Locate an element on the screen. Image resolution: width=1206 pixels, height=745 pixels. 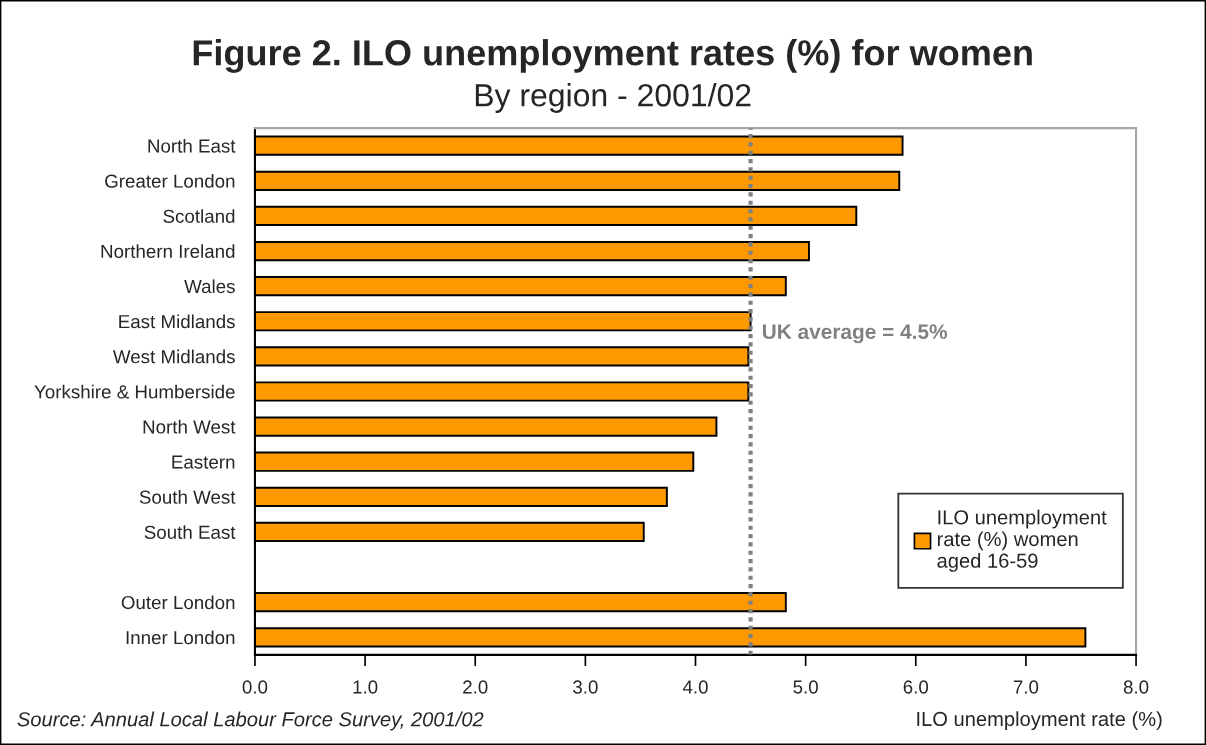
ref-line-label: UK average = 4.5% is located at coordinates (854, 334).